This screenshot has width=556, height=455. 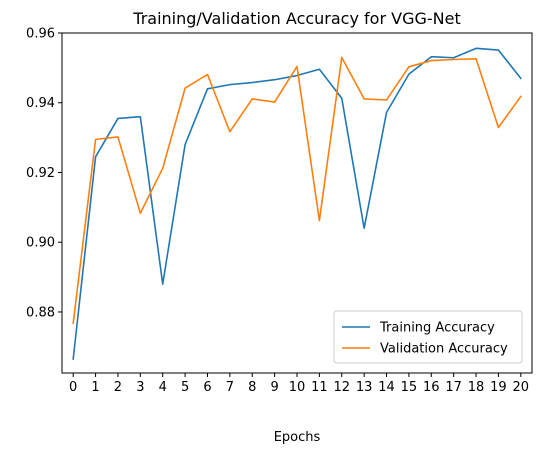 What do you see at coordinates (498, 387) in the screenshot?
I see `x-tick-label: 19` at bounding box center [498, 387].